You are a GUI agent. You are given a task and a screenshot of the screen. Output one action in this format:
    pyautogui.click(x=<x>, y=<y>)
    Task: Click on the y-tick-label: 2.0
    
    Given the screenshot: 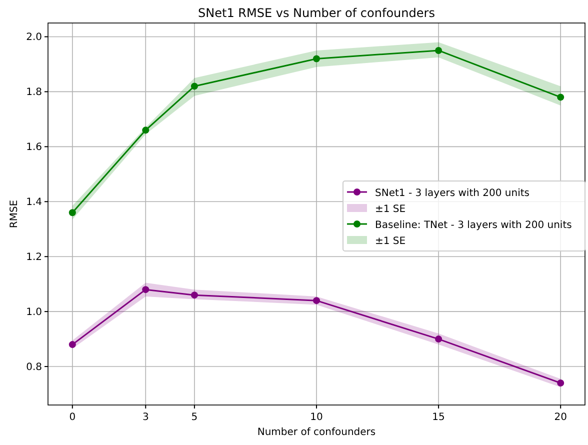 What is the action you would take?
    pyautogui.click(x=34, y=38)
    